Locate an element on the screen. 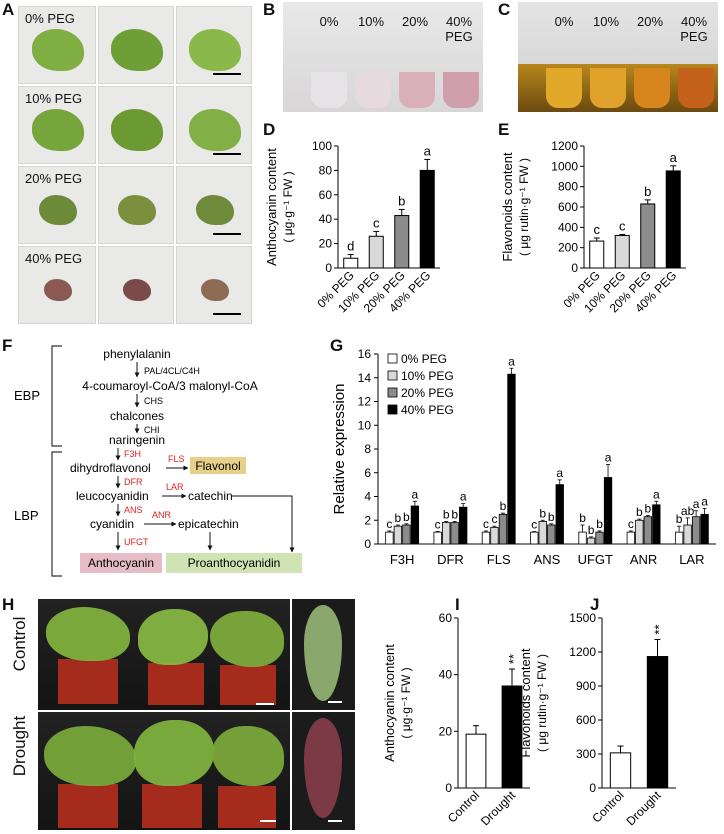 This screenshot has width=724, height=834. enzyme-lar: LAR is located at coordinates (175, 487).